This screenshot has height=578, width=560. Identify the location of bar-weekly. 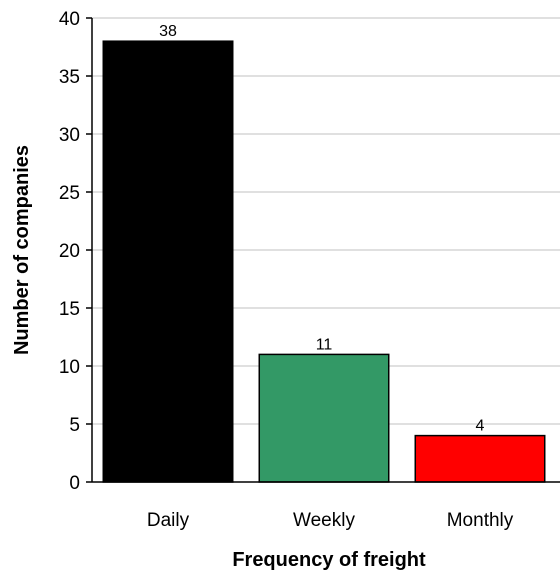
(324, 418).